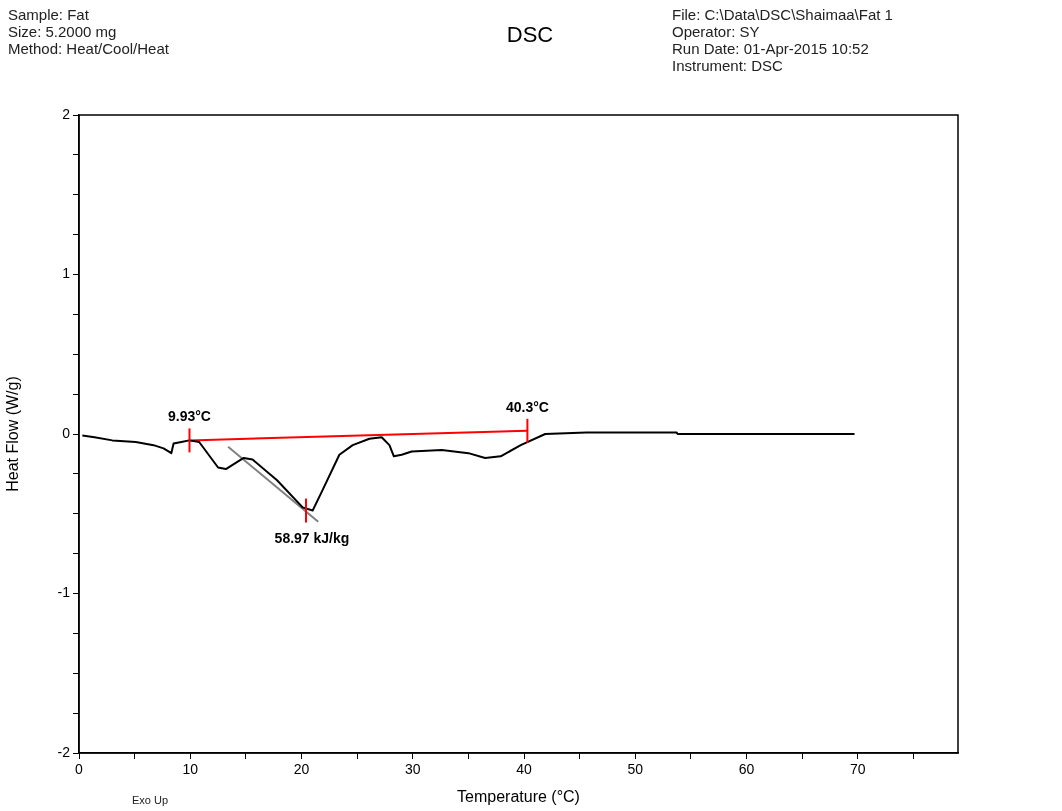 The height and width of the screenshot is (811, 1062). I want to click on y-tick-label: -2, so click(64, 751).